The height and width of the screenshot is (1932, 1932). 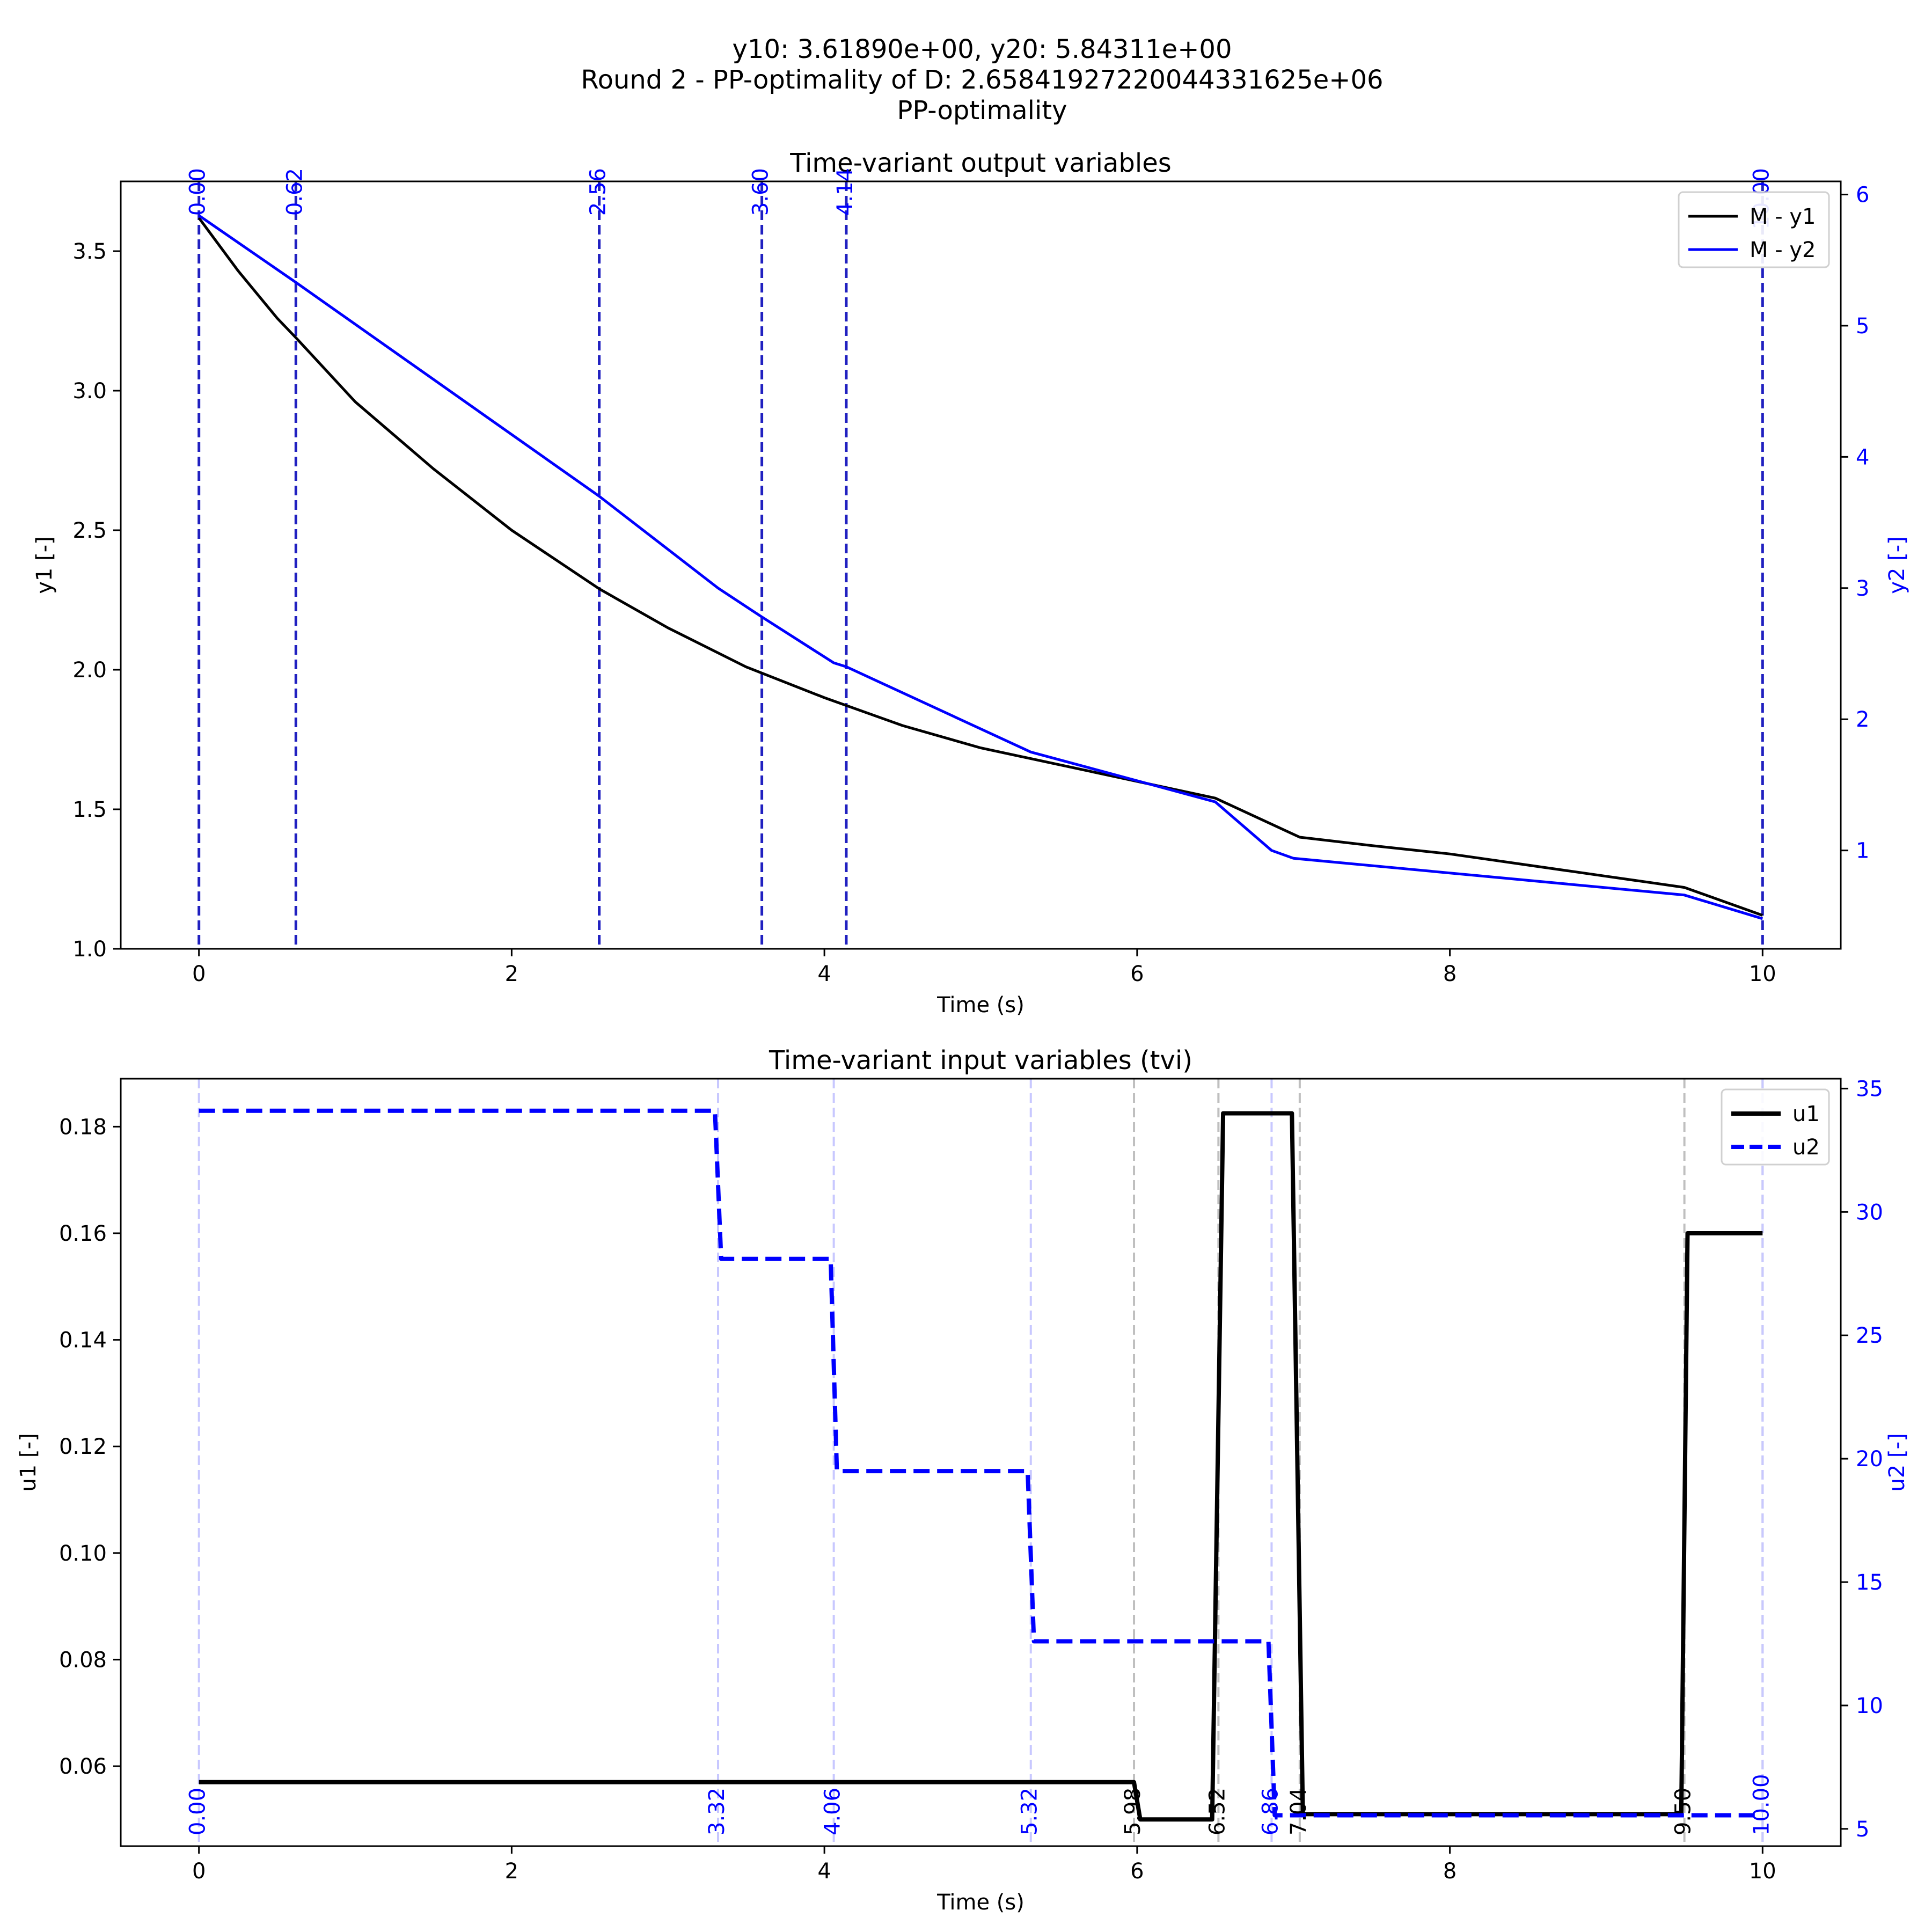 What do you see at coordinates (982, 49) in the screenshot?
I see `suptitle-line-1: y10: 3.61890e+00, y20: 5.84311e+00` at bounding box center [982, 49].